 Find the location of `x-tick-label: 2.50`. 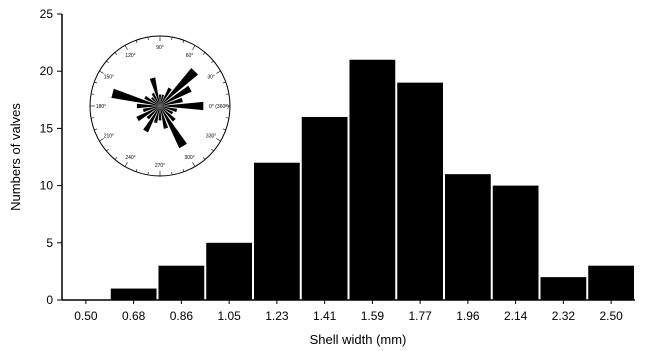

x-tick-label: 2.50 is located at coordinates (611, 316).